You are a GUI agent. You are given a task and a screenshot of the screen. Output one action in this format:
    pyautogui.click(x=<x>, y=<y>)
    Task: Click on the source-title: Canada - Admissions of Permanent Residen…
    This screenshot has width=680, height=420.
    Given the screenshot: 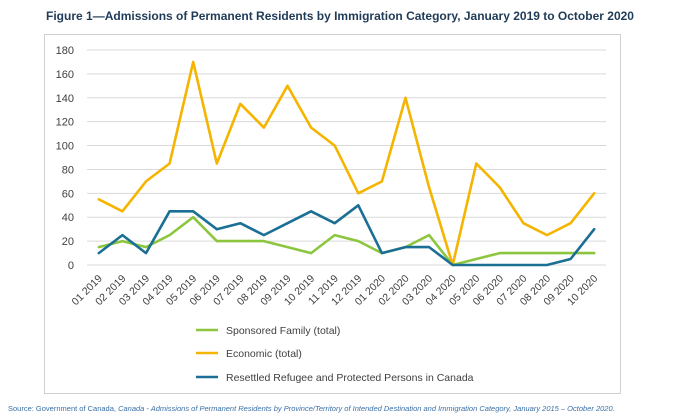 What is the action you would take?
    pyautogui.click(x=366, y=408)
    